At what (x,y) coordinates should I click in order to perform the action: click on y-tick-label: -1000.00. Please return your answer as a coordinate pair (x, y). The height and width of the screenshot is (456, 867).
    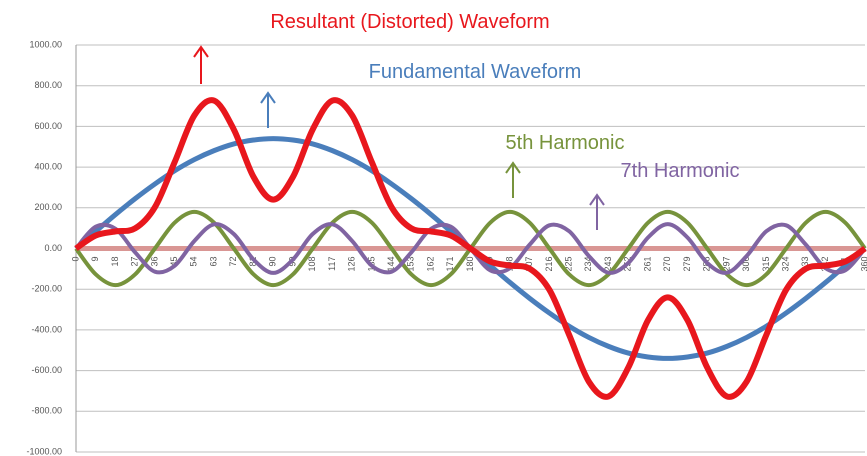
    Looking at the image, I should click on (44, 451).